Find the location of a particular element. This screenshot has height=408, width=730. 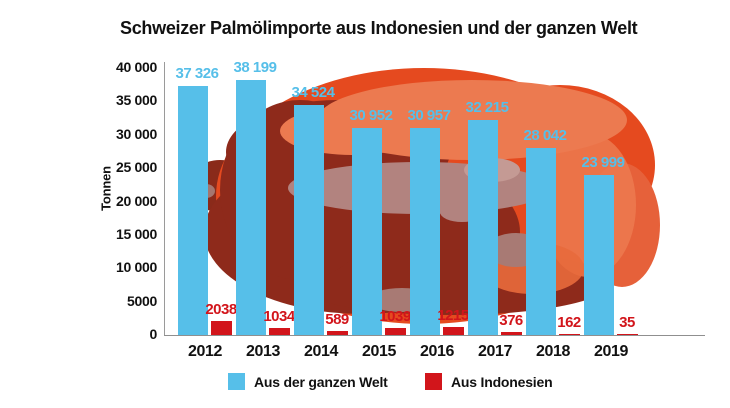

bar-value-world-2019: 23 999 is located at coordinates (603, 162).